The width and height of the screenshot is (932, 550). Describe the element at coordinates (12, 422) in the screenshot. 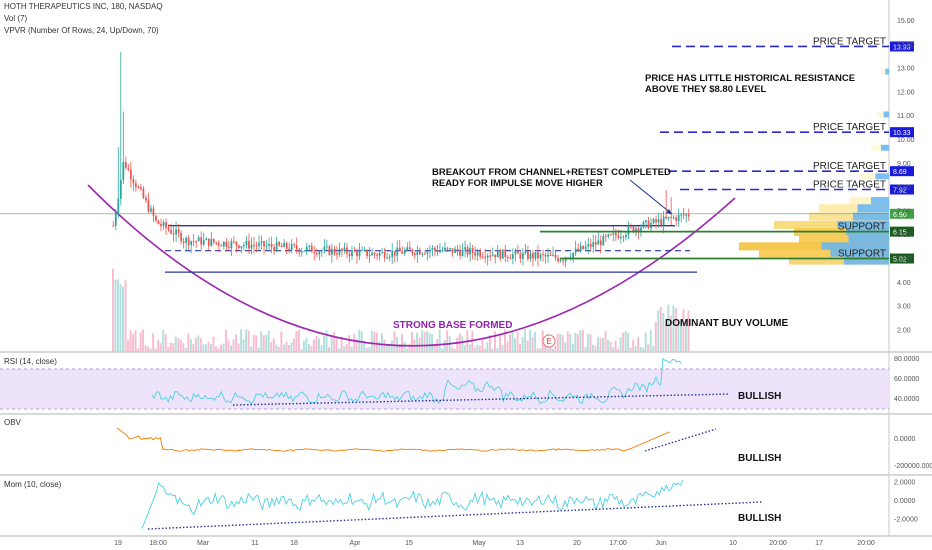

I see `obv-pane-label: OBV` at that location.